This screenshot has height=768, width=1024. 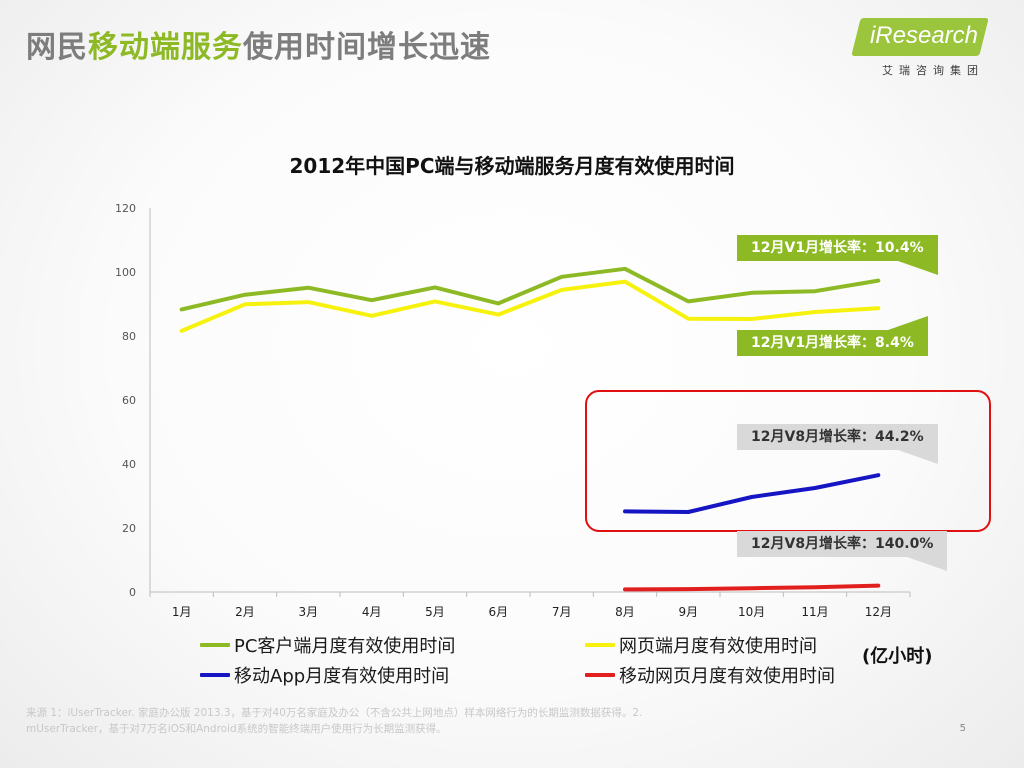 I want to click on x-tick-label-0: 1月, so click(x=182, y=612).